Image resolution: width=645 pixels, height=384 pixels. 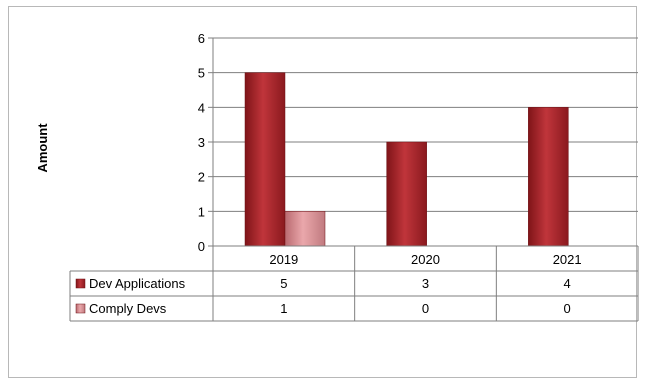 What do you see at coordinates (283, 283) in the screenshot?
I see `data-label: 5` at bounding box center [283, 283].